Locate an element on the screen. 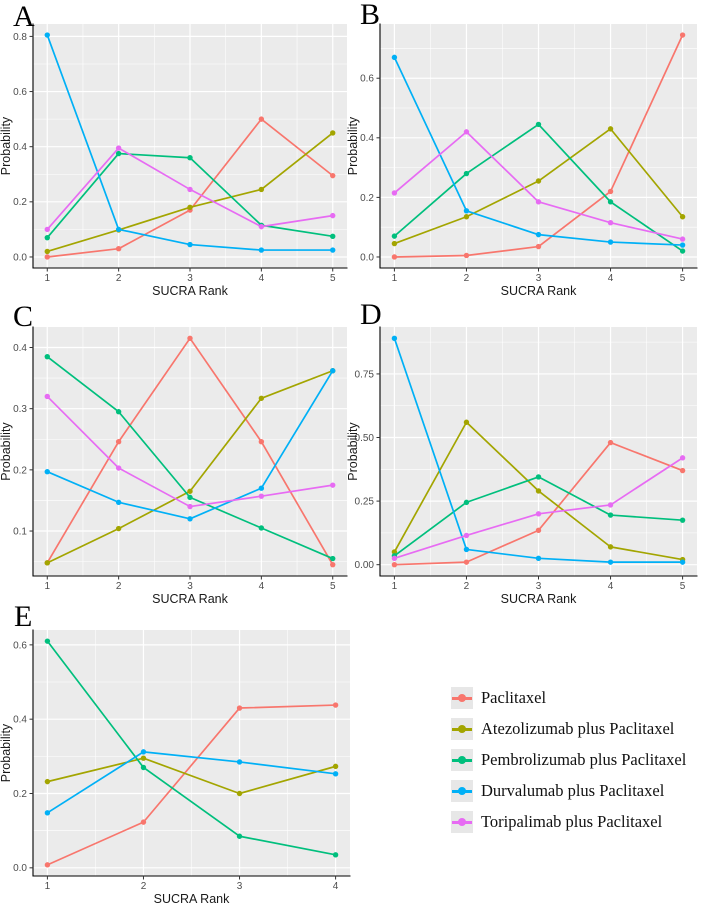 This screenshot has width=701, height=906. panel-b-label: B is located at coordinates (370, 15).